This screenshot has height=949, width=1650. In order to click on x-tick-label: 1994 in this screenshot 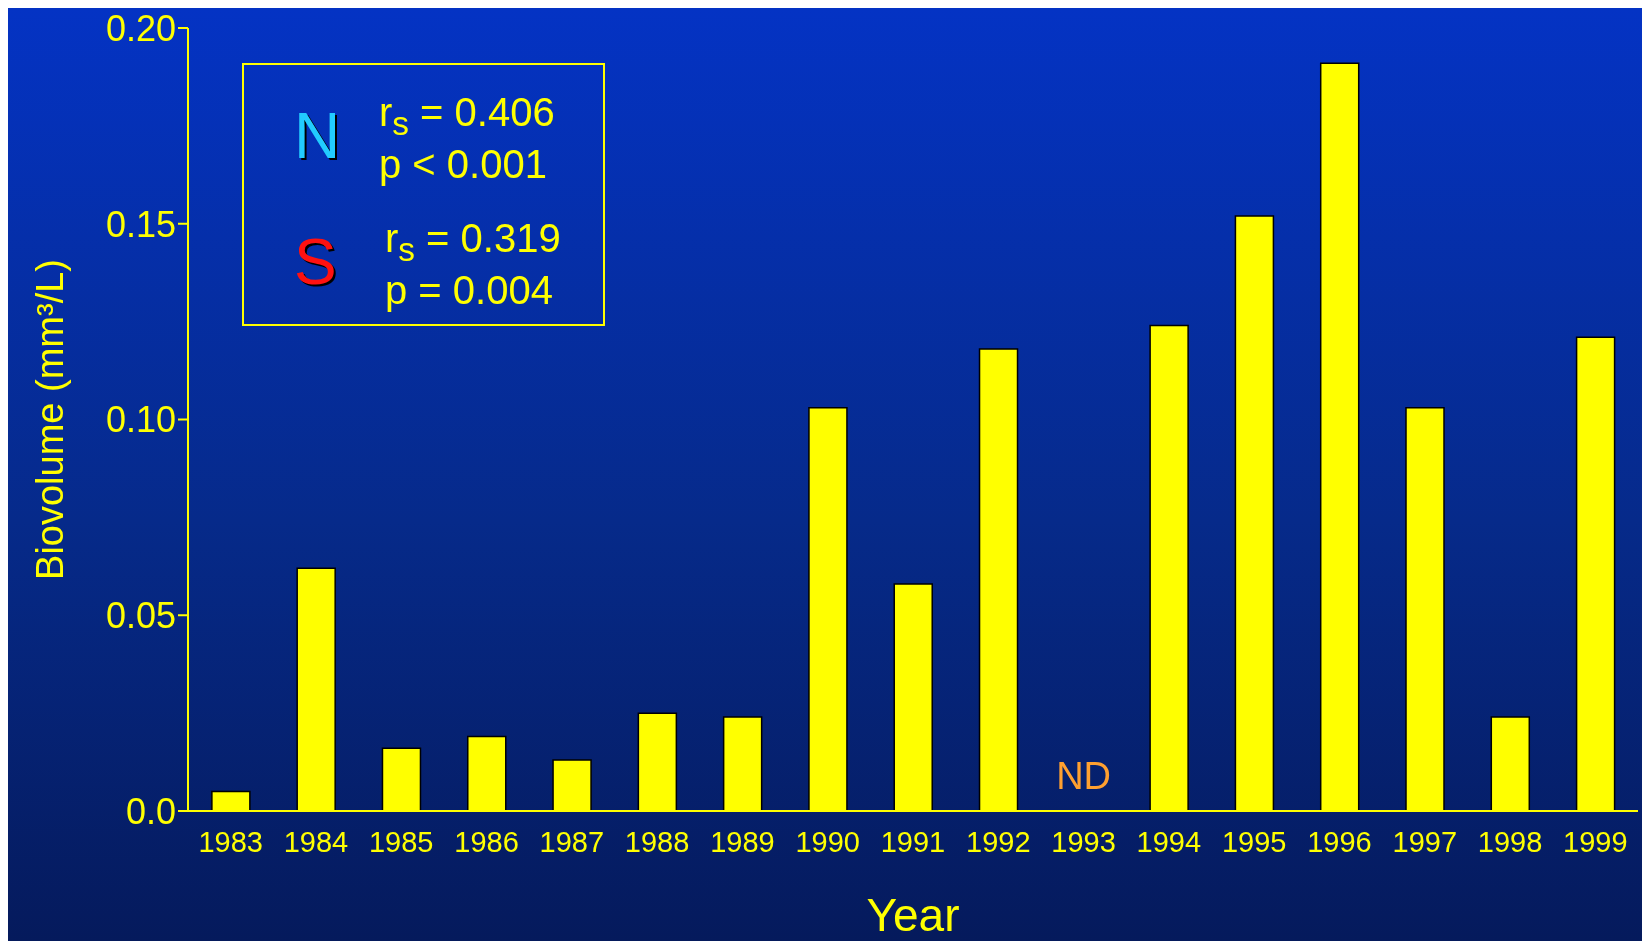, I will do `click(1169, 841)`.